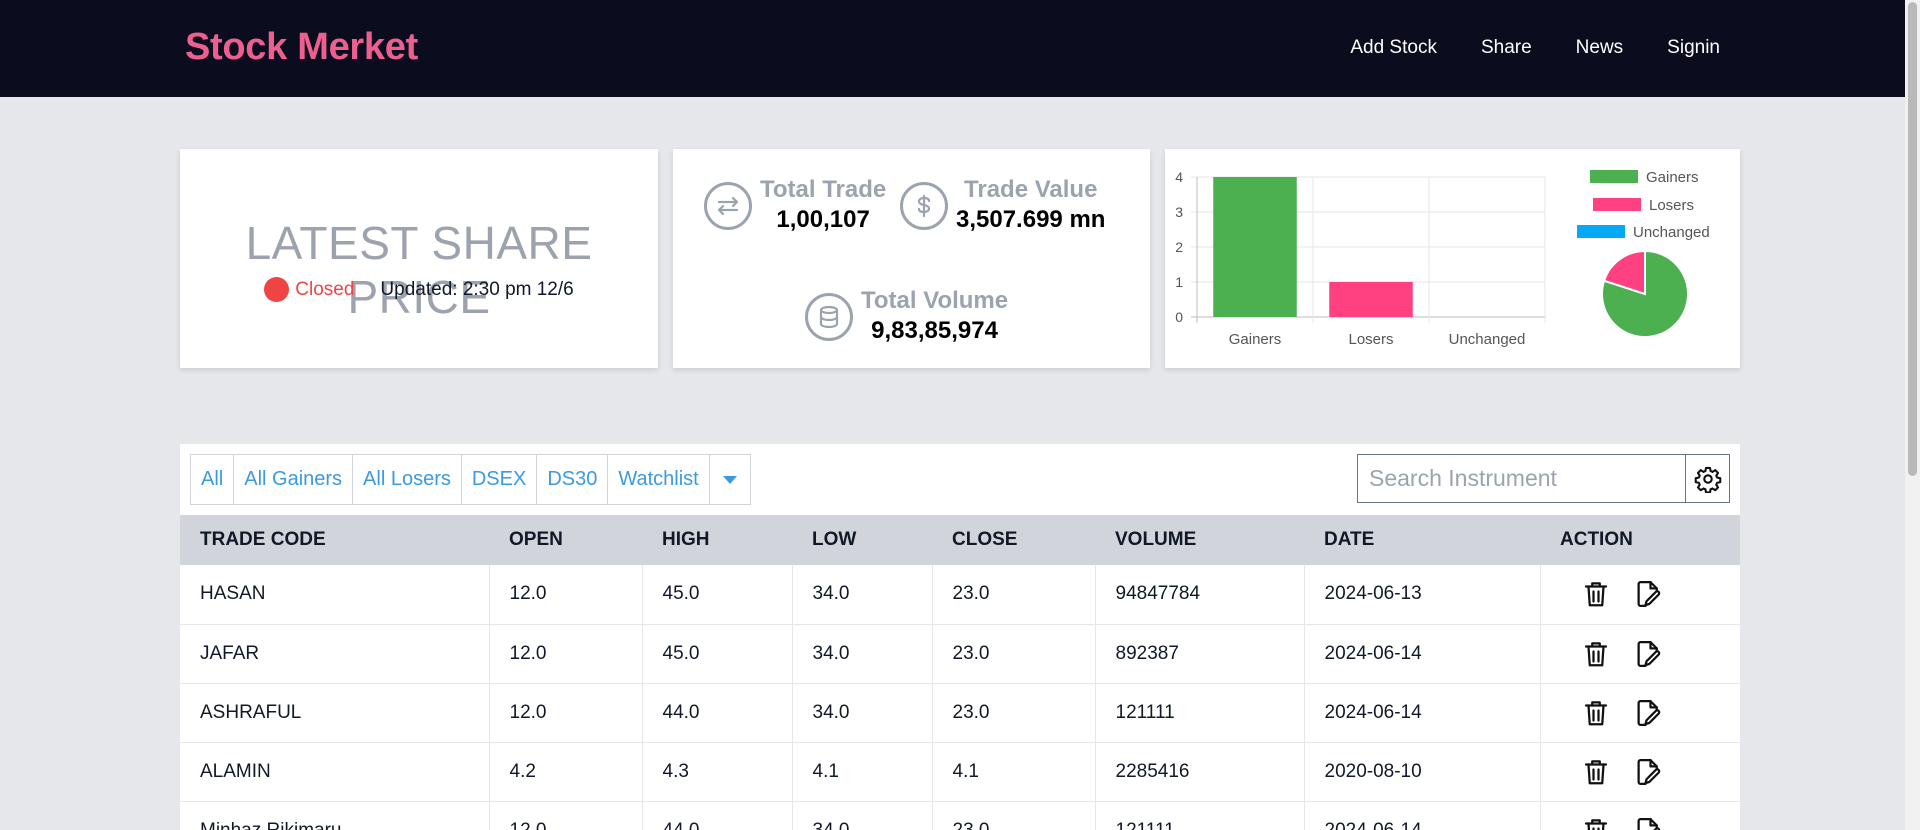 Image resolution: width=1920 pixels, height=830 pixels. What do you see at coordinates (335, 815) in the screenshot?
I see `cell-trade-code: Minhaz Rikimaru` at bounding box center [335, 815].